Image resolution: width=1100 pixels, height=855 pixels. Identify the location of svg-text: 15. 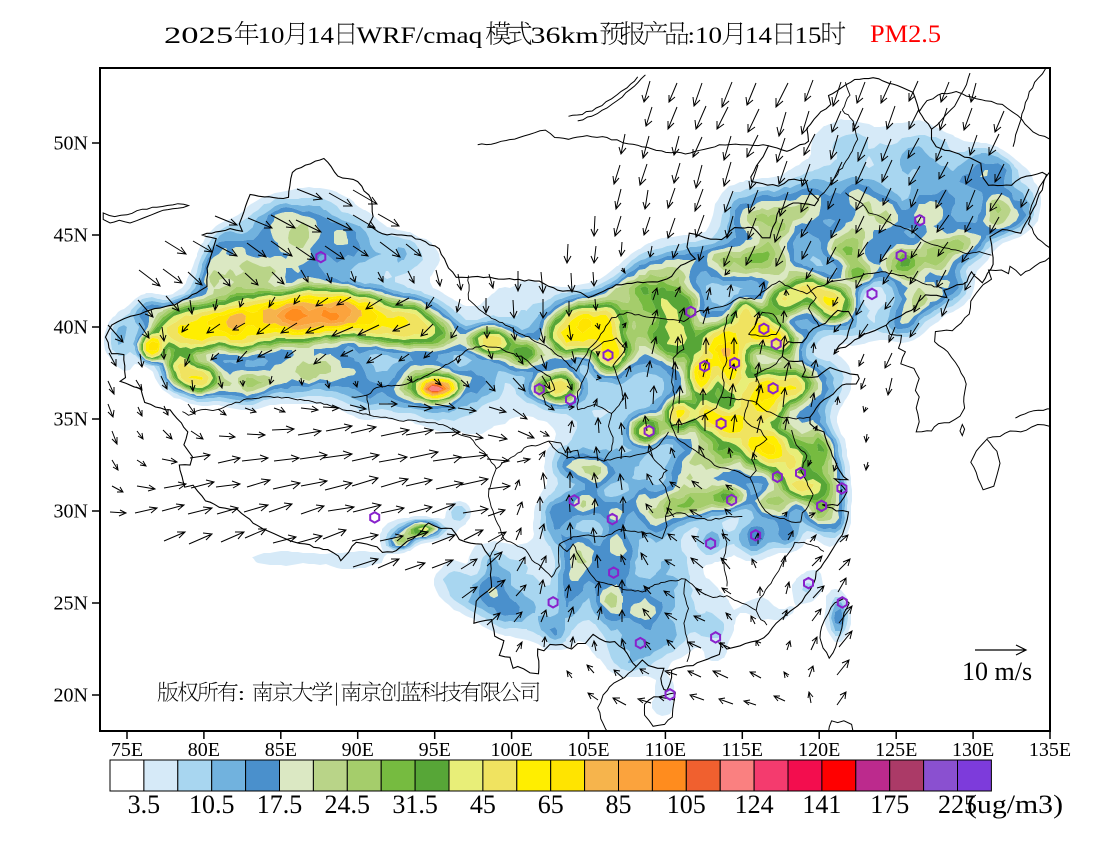
(808, 36).